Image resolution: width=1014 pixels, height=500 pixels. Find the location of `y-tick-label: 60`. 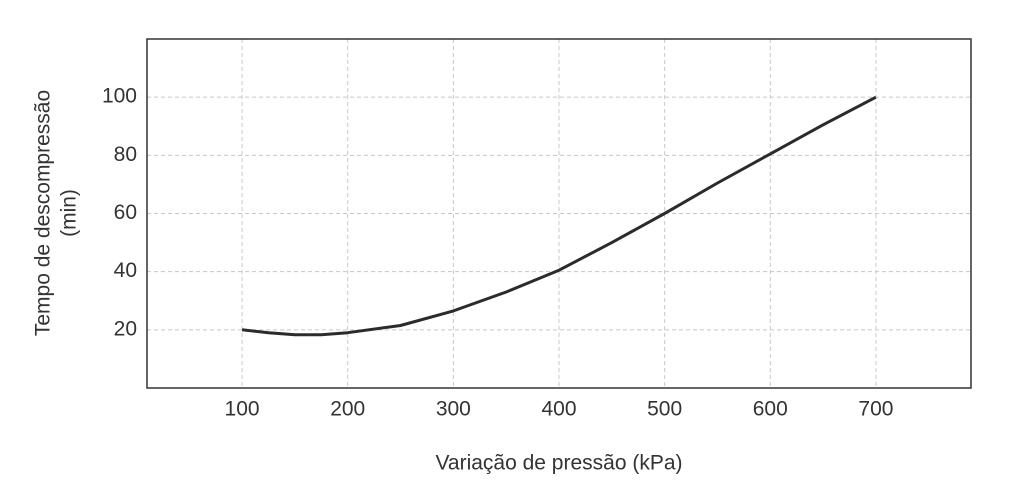

y-tick-label: 60 is located at coordinates (125, 212).